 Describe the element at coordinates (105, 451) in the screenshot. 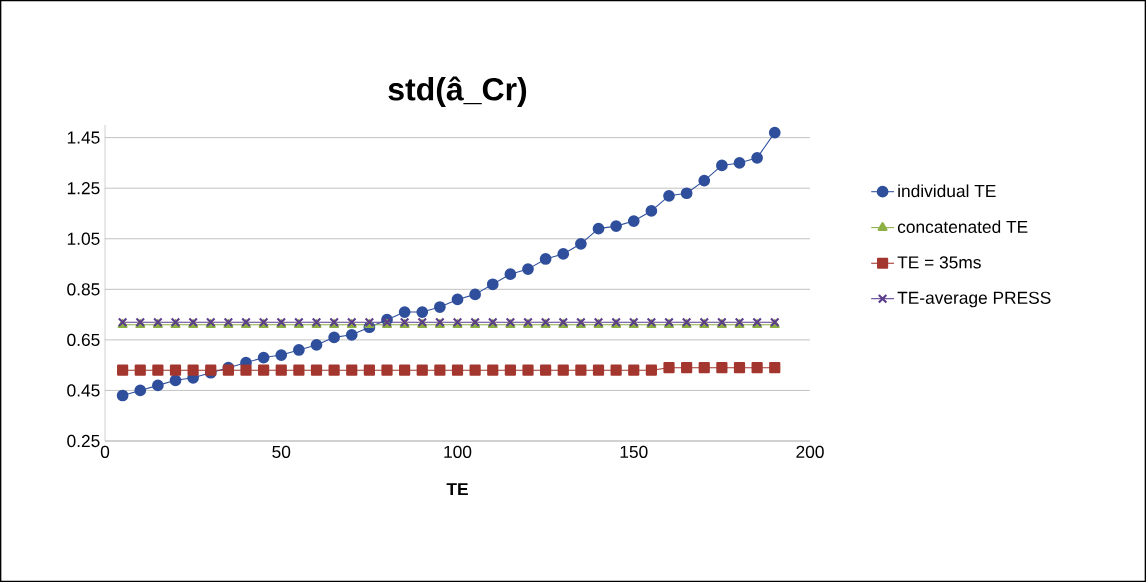

I see `x-tick-label: 0` at that location.